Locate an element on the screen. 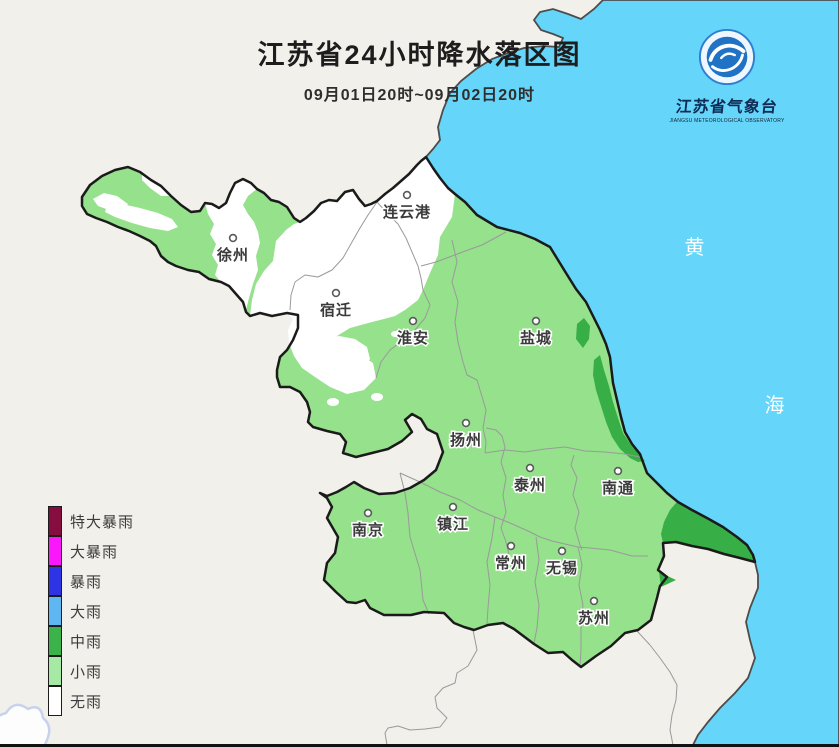 The width and height of the screenshot is (839, 747). legend-label: 大雨 is located at coordinates (86, 612).